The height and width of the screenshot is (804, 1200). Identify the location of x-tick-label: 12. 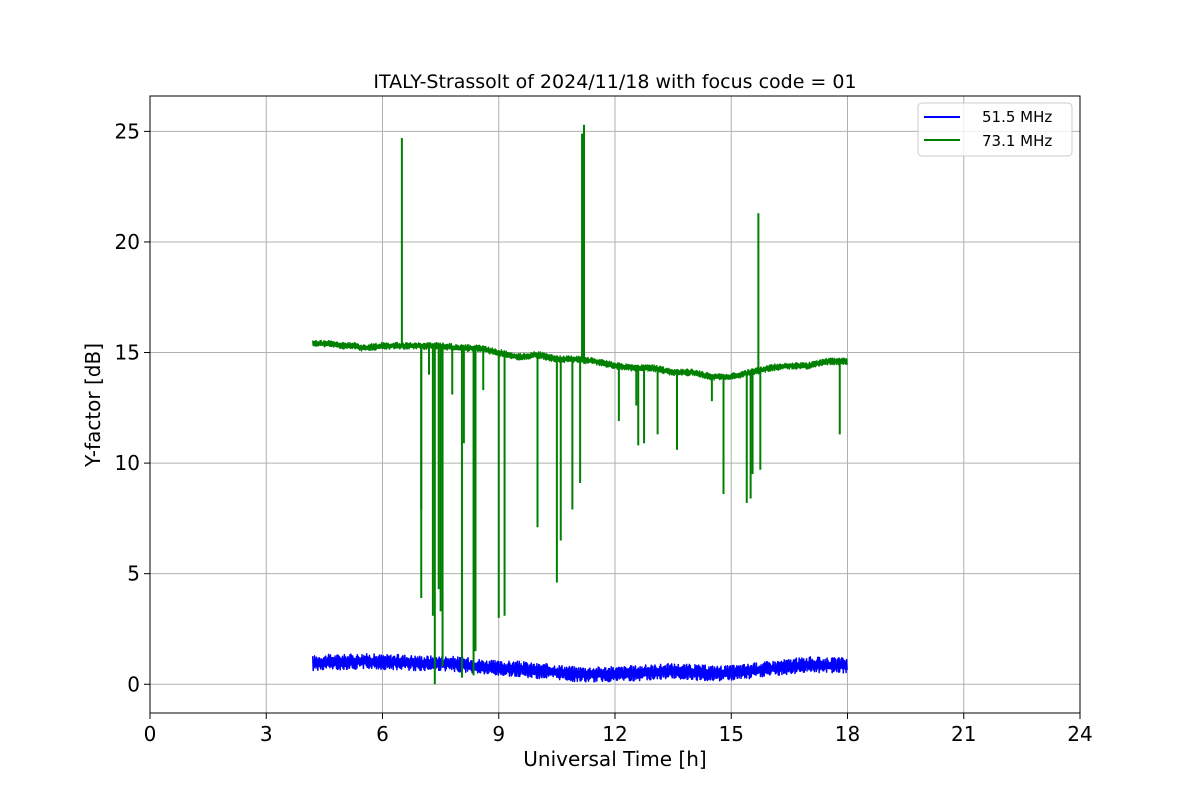
(614, 734).